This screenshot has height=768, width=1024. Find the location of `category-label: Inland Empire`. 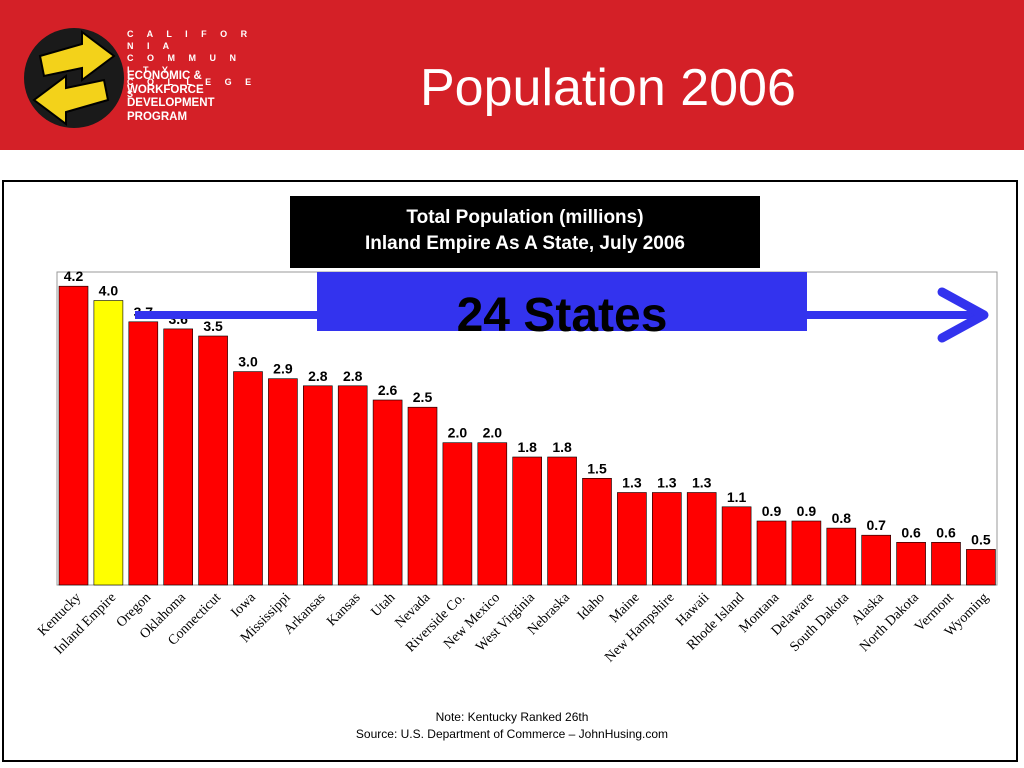

category-label: Inland Empire is located at coordinates (86, 624).